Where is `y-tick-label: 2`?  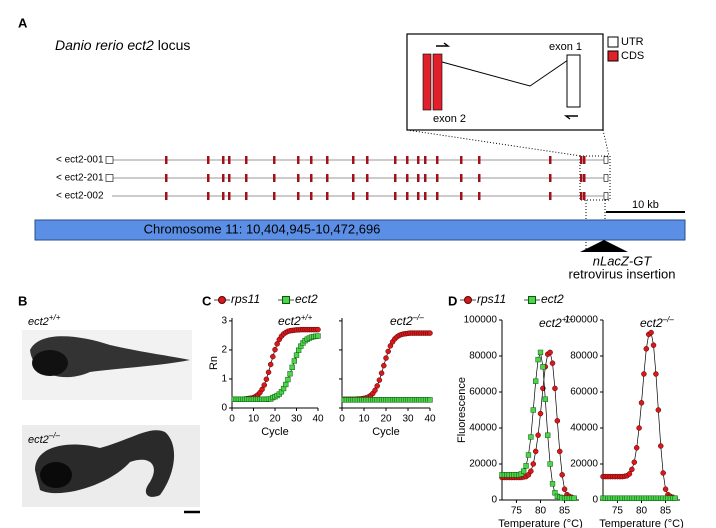 y-tick-label: 2 is located at coordinates (224, 350).